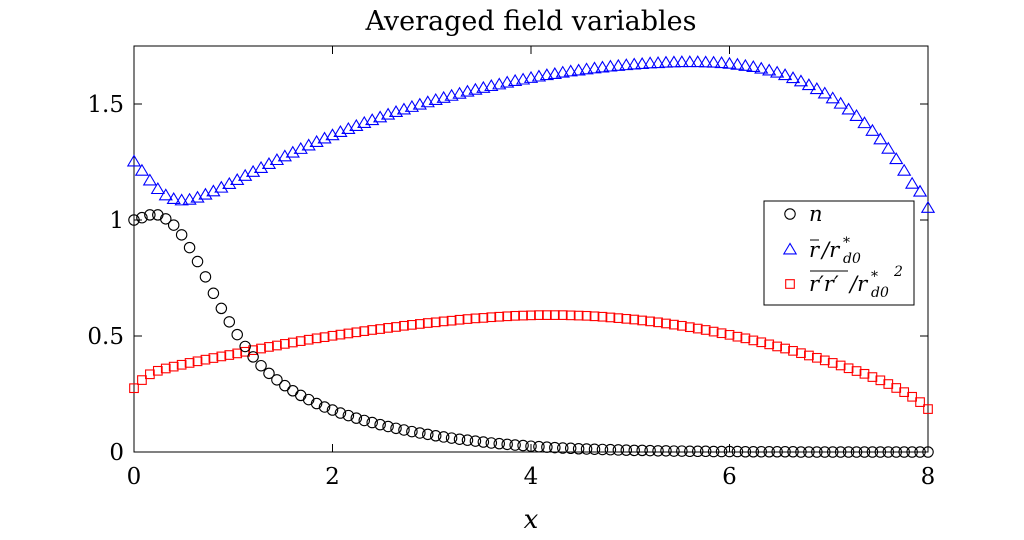 This screenshot has width=1024, height=540. What do you see at coordinates (116, 453) in the screenshot?
I see `y-tick-label: 0` at bounding box center [116, 453].